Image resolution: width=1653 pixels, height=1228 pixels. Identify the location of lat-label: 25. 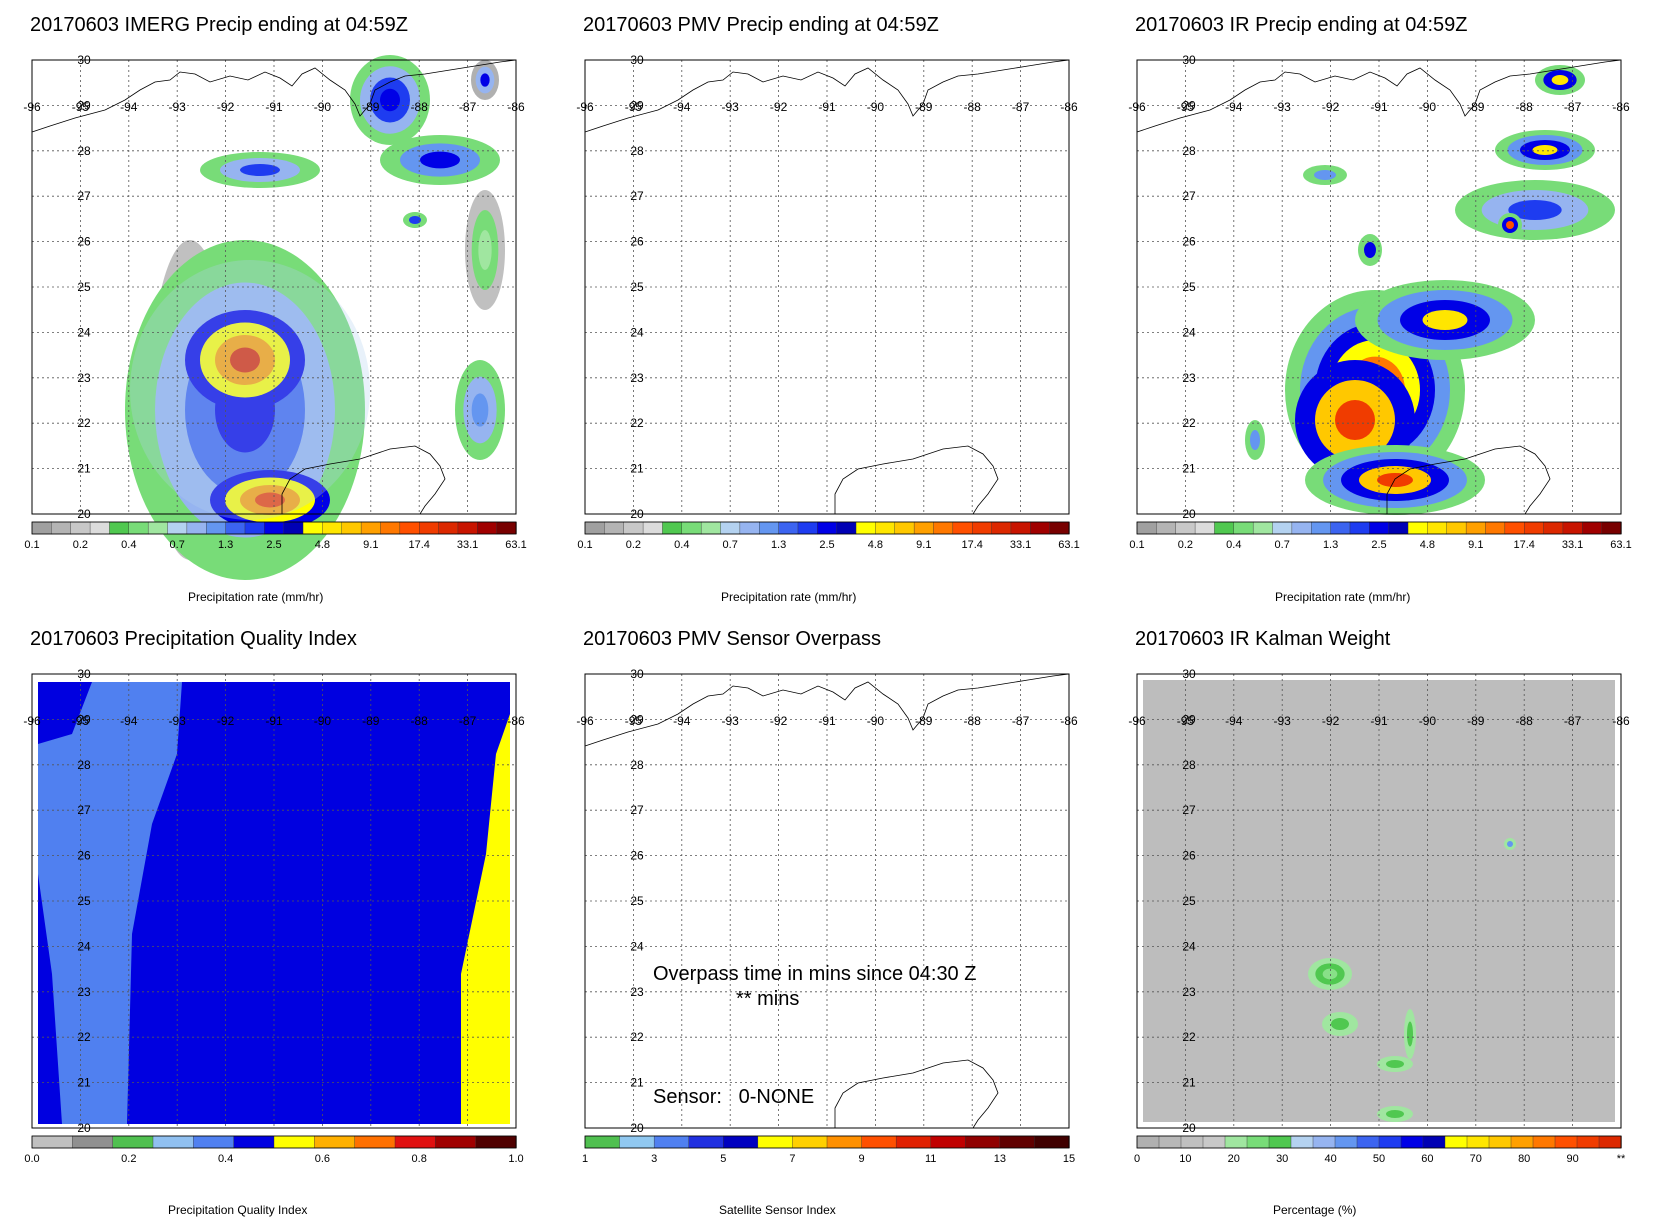
(1189, 287).